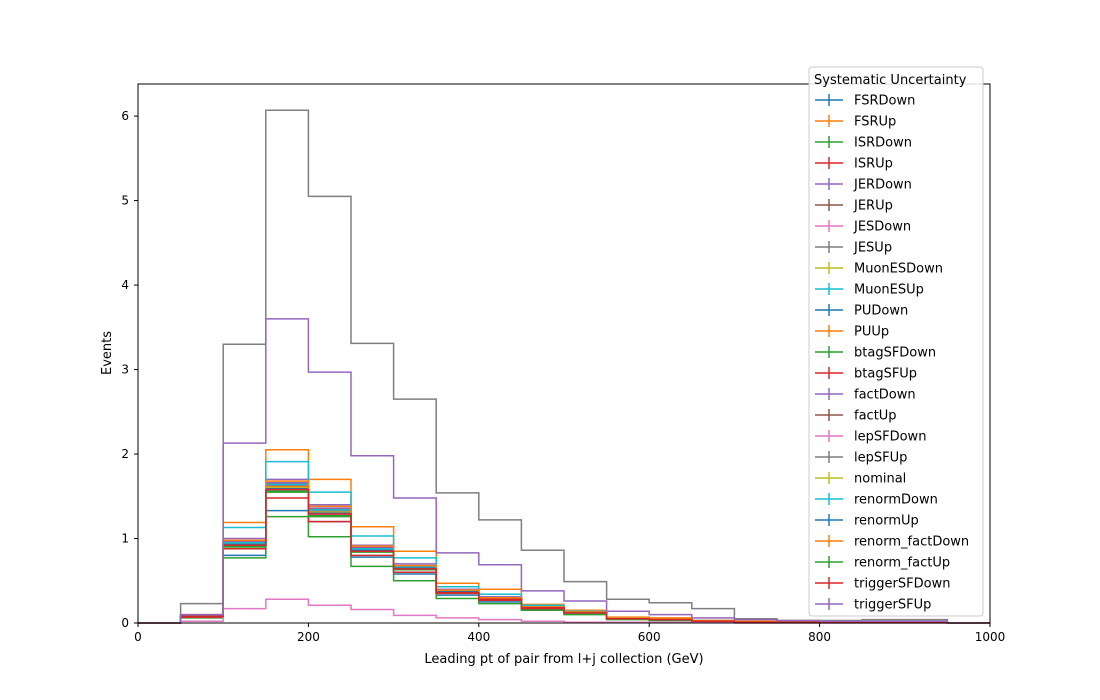  What do you see at coordinates (886, 521) in the screenshot?
I see `legend-label: renormUp` at bounding box center [886, 521].